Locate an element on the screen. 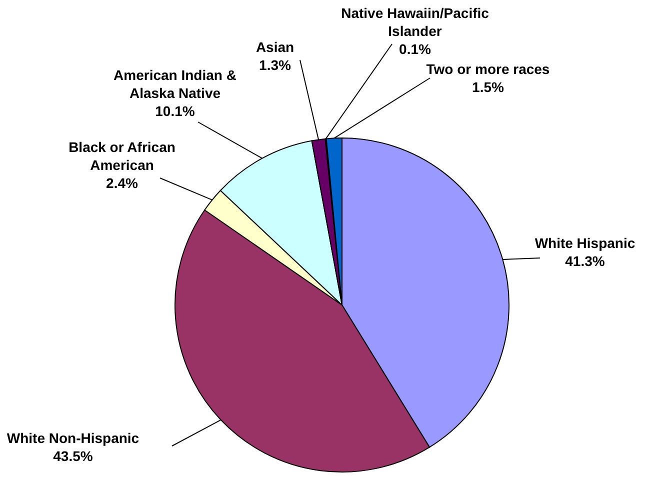 This screenshot has height=482, width=657. slice-label: Asian is located at coordinates (275, 47).